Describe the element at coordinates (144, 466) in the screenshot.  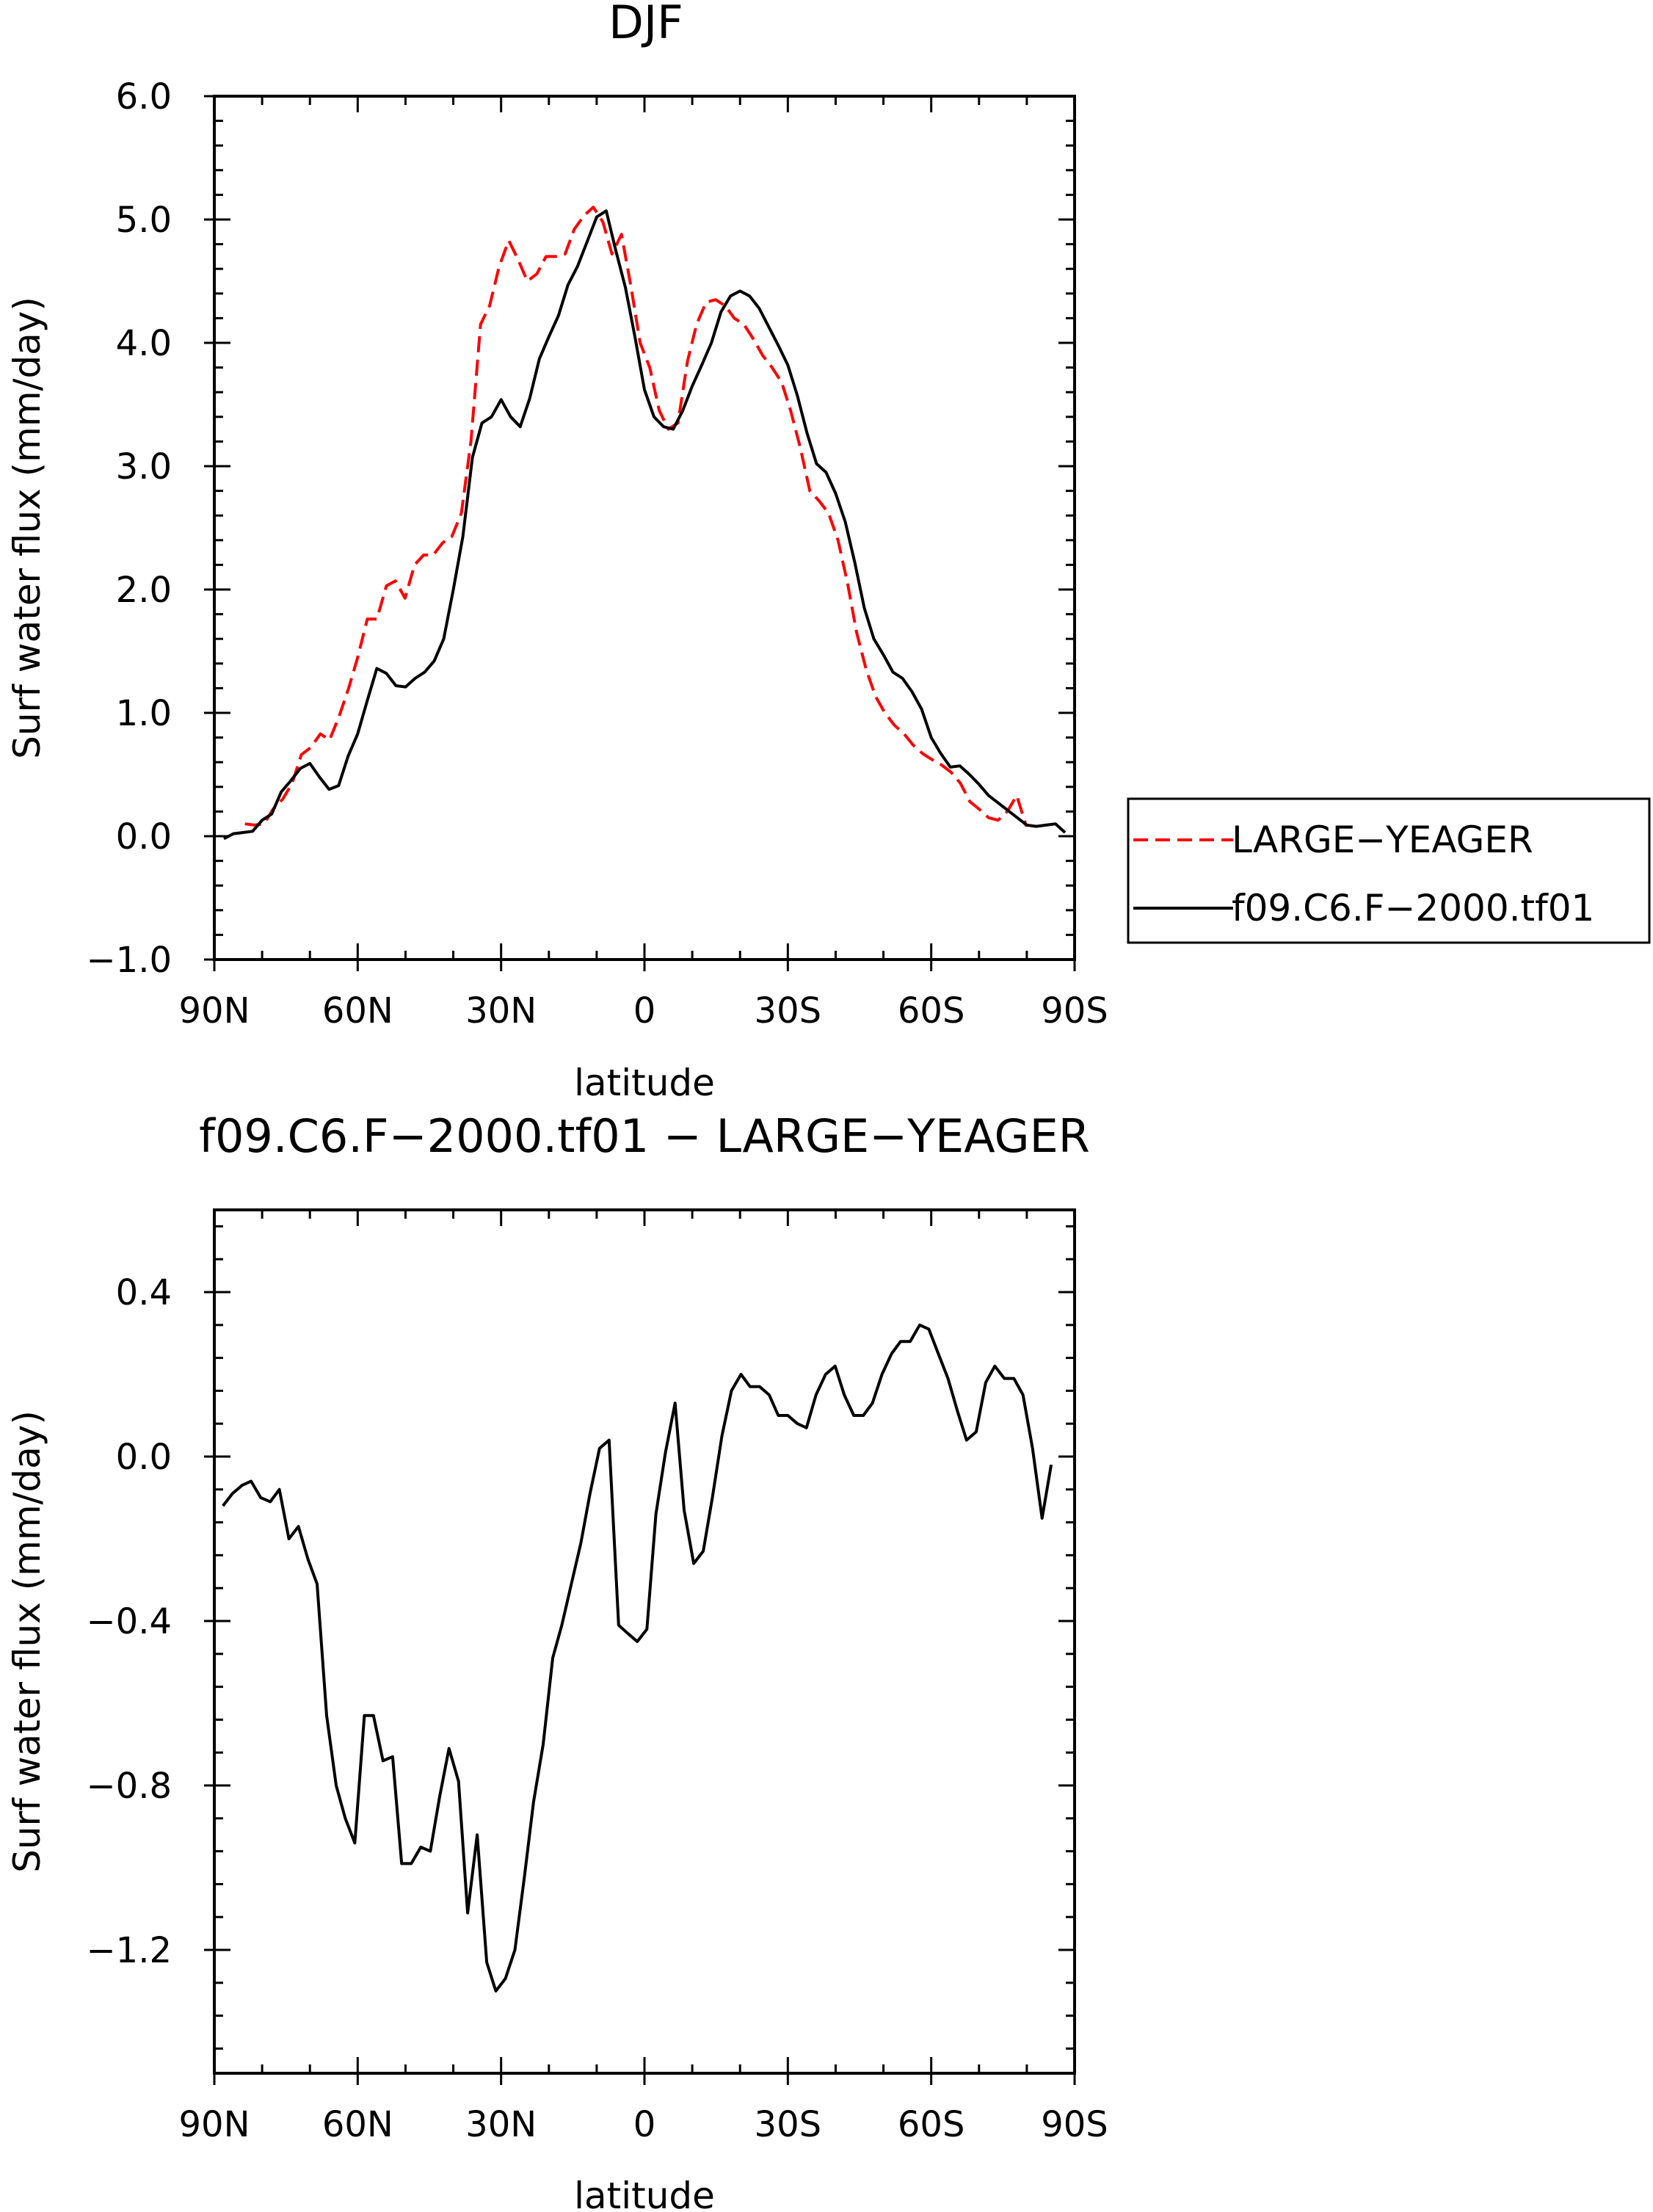
I see `y-tick-label: 3.0` at that location.